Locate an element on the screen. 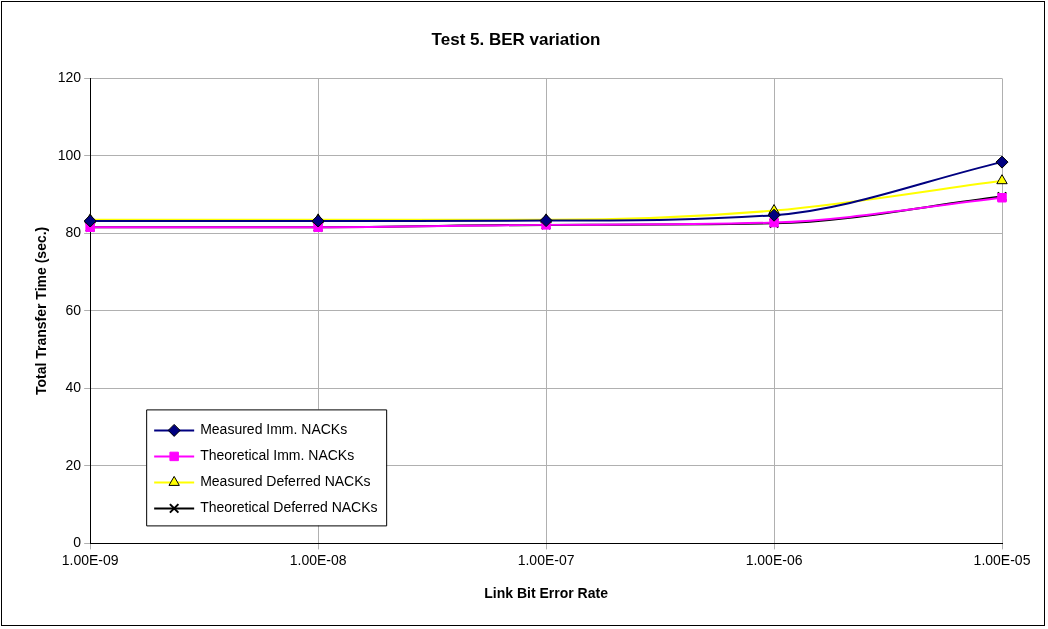  legend-label: Measured Imm. NACKs is located at coordinates (274, 429).